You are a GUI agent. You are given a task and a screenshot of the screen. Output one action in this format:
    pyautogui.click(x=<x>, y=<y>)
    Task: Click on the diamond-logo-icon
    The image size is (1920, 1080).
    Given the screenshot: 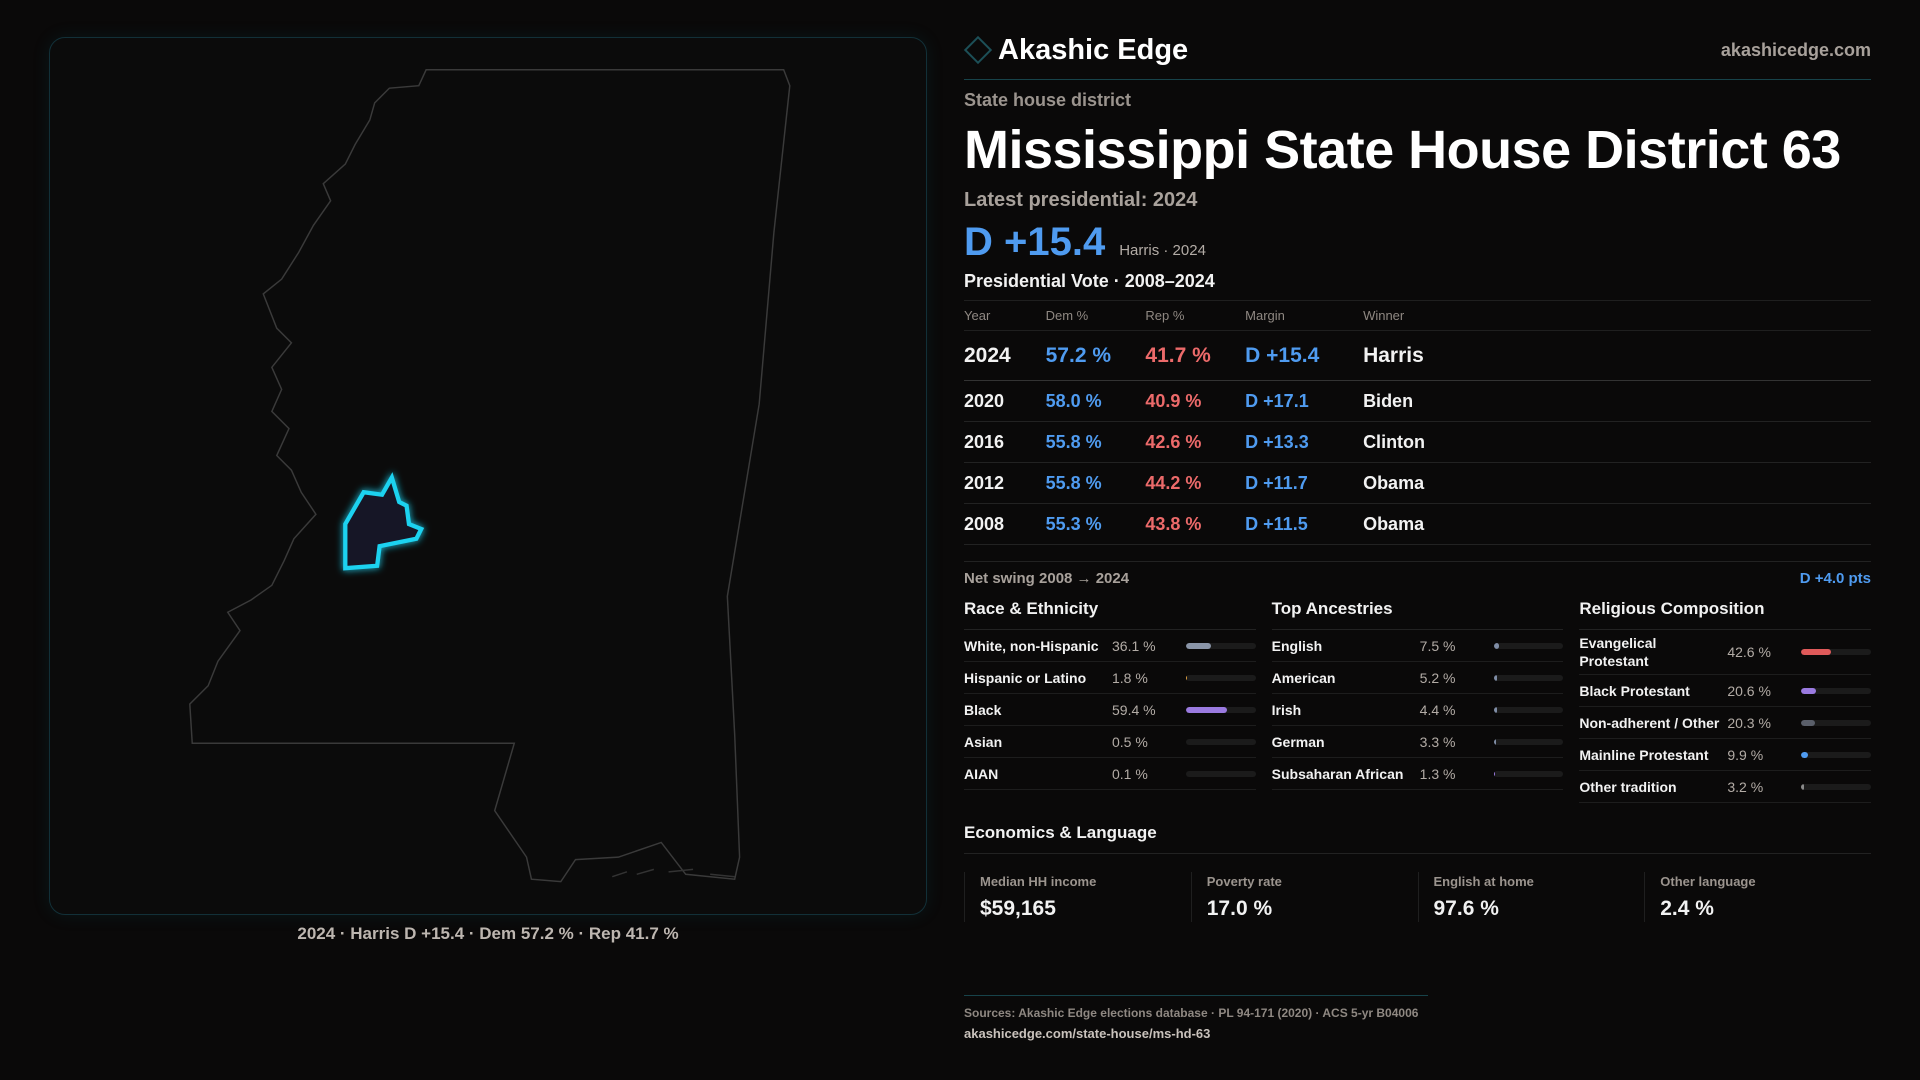 What is the action you would take?
    pyautogui.click(x=978, y=50)
    